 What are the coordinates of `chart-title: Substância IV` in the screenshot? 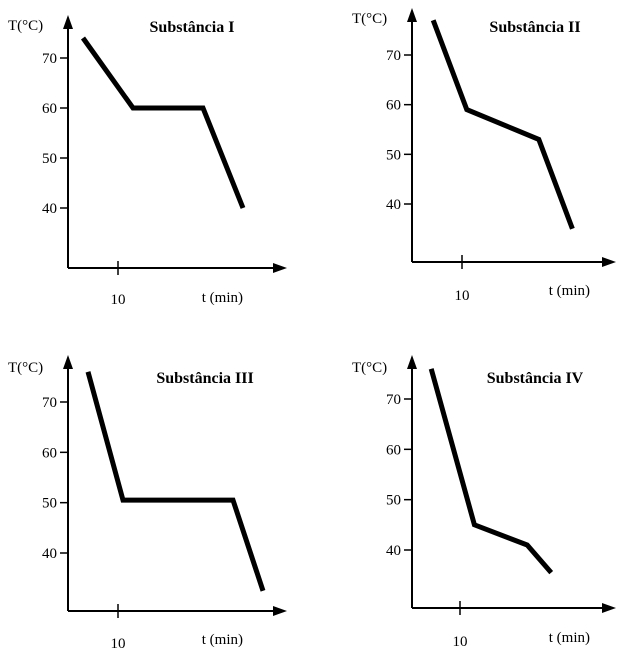 It's located at (535, 378).